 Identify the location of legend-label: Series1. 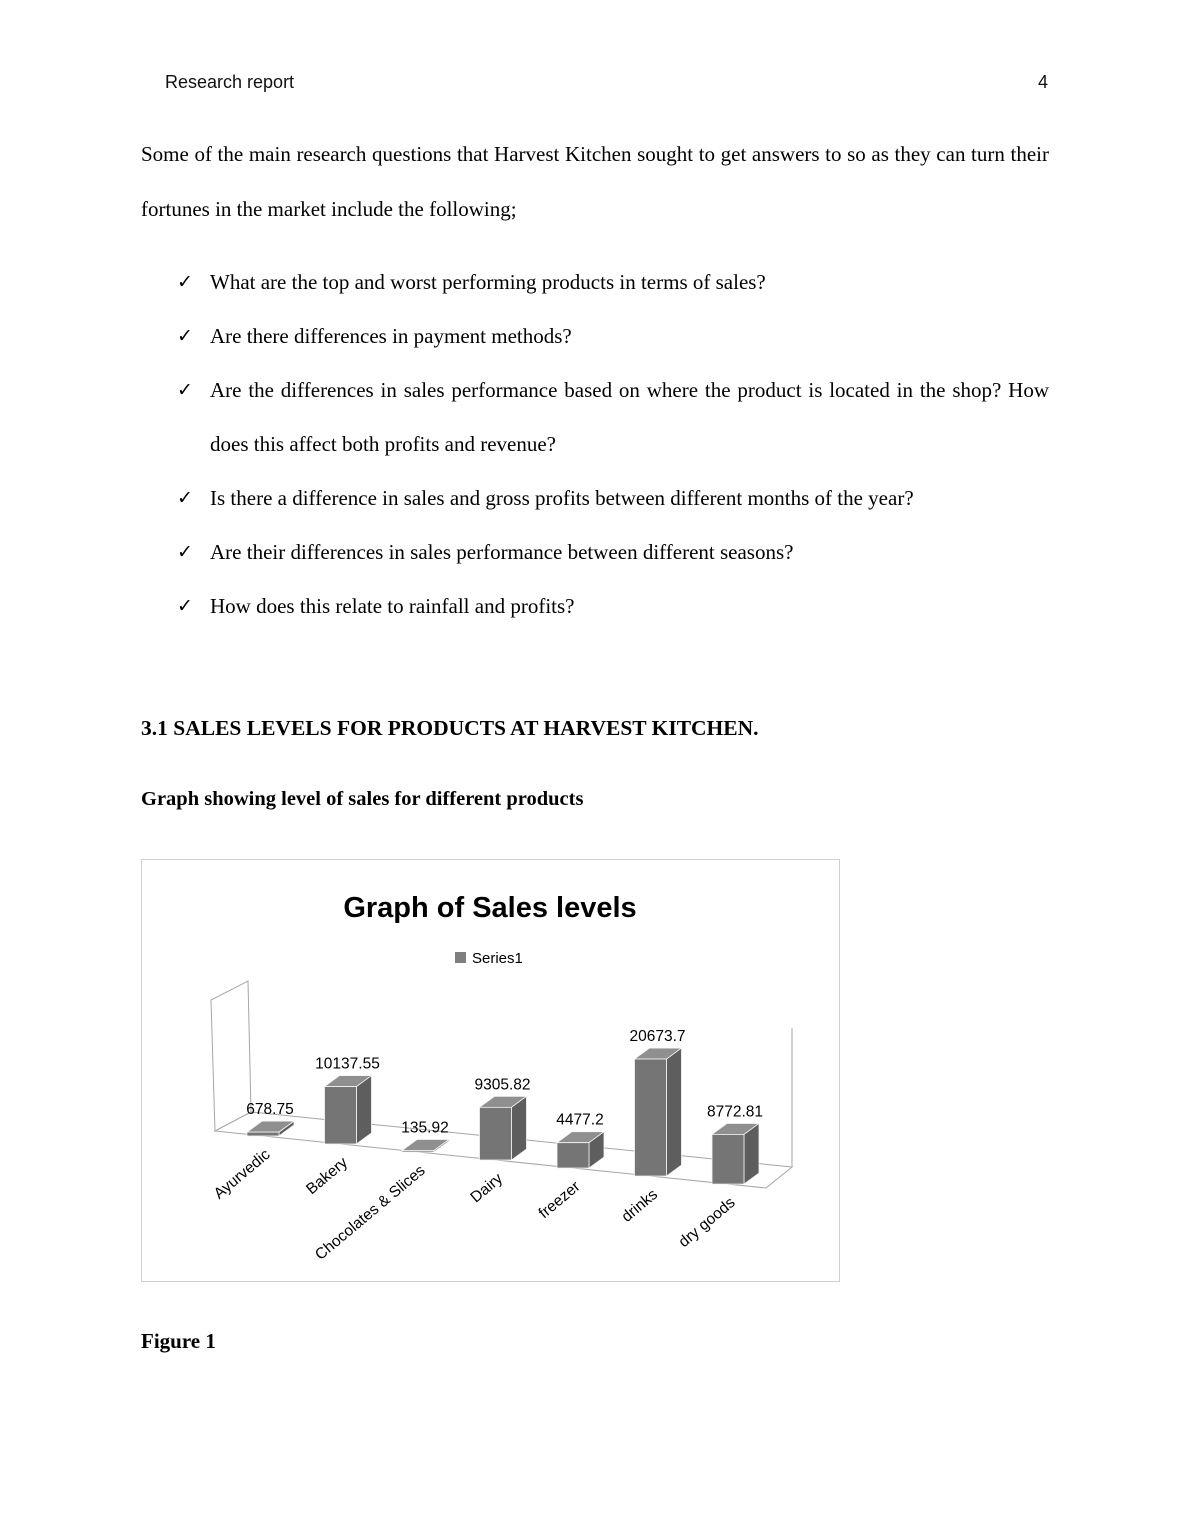
(497, 958).